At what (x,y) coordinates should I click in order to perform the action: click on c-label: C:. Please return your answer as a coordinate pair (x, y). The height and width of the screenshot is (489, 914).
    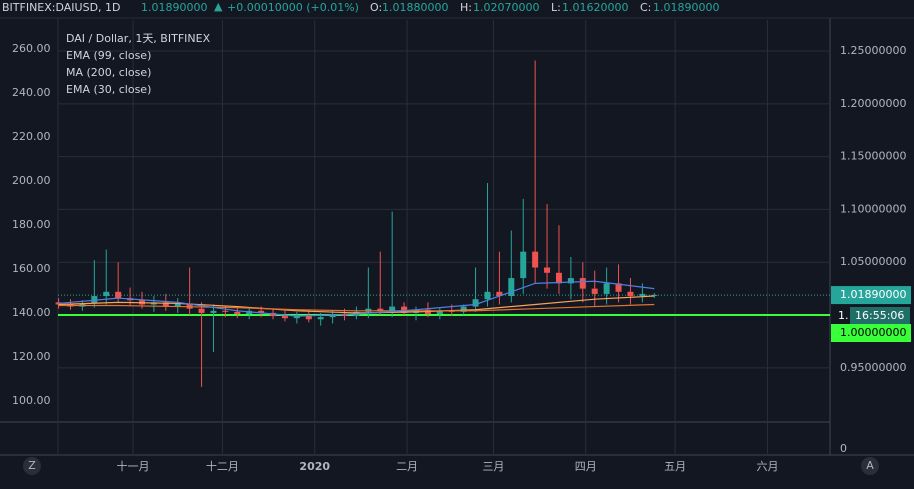
    Looking at the image, I should click on (645, 7).